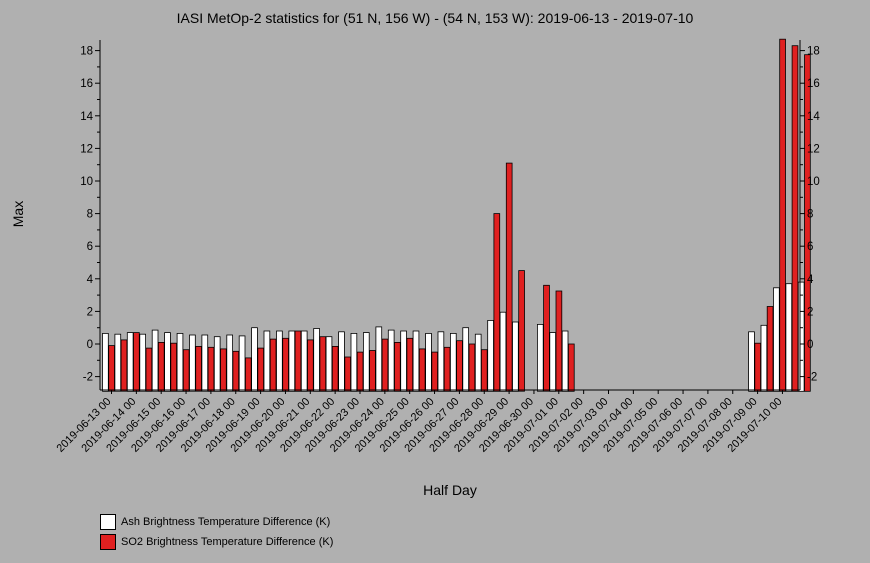  I want to click on y-axis-label: Max, so click(18, 214).